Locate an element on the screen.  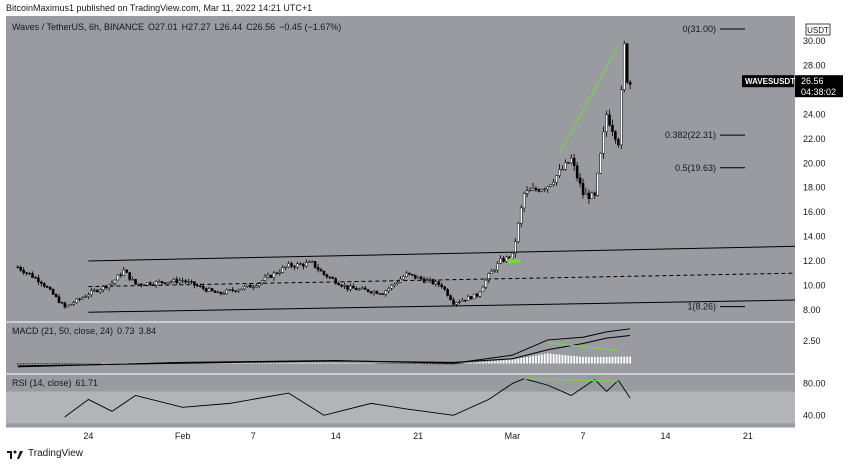
rsi-value: 61.71 is located at coordinates (87, 383).